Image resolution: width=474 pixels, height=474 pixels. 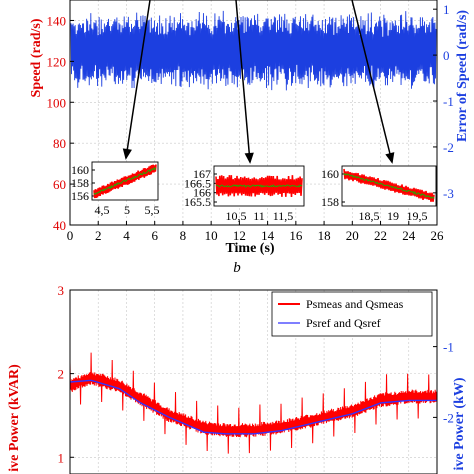 I want to click on top-x-tick-label: 16, so click(x=296, y=235).